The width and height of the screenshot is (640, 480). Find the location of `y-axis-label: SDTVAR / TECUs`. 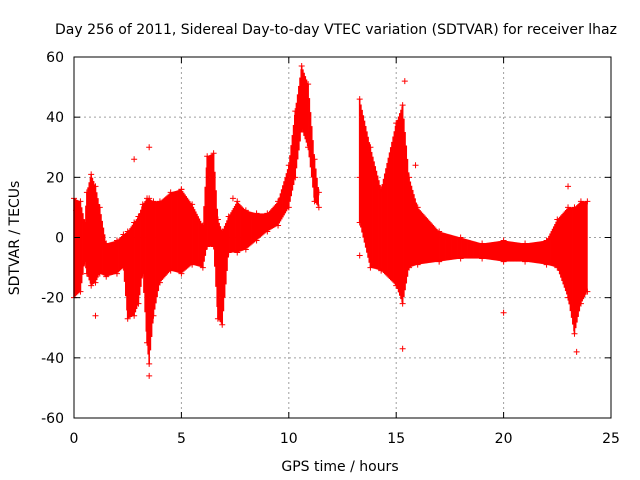

y-axis-label: SDTVAR / TECUs is located at coordinates (15, 238).